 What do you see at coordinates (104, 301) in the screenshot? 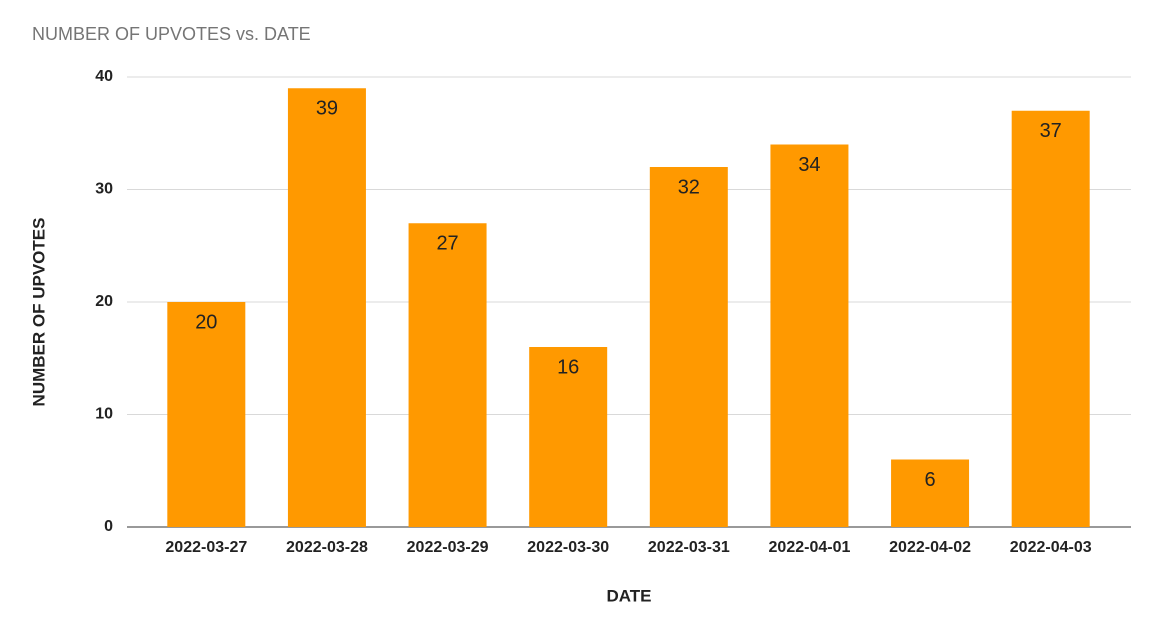
I see `y-tick-label: 20` at bounding box center [104, 301].